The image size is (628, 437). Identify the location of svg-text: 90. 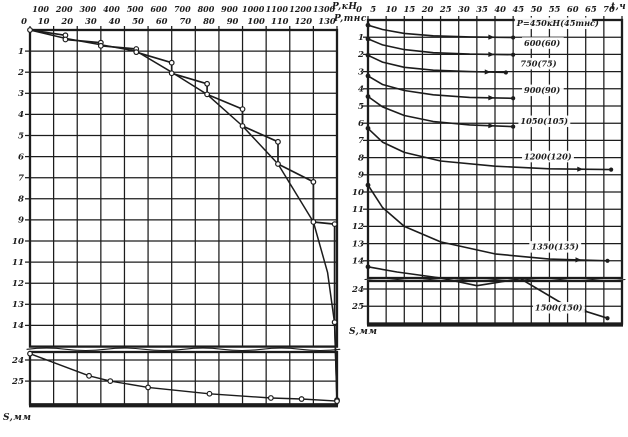
(233, 21).